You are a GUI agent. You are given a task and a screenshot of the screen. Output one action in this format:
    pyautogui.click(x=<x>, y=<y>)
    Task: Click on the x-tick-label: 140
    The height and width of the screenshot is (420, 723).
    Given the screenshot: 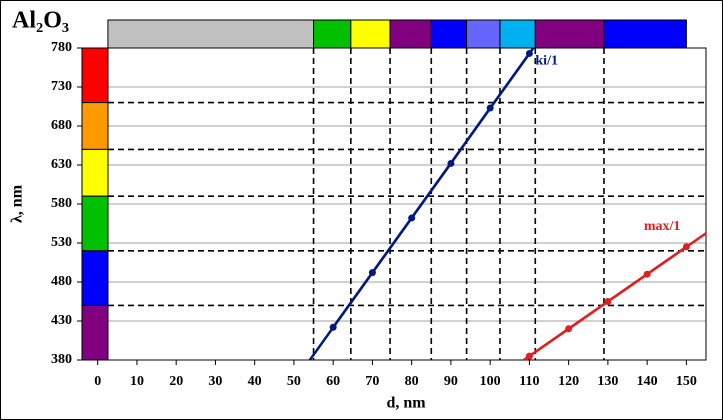 What is the action you would take?
    pyautogui.click(x=647, y=381)
    